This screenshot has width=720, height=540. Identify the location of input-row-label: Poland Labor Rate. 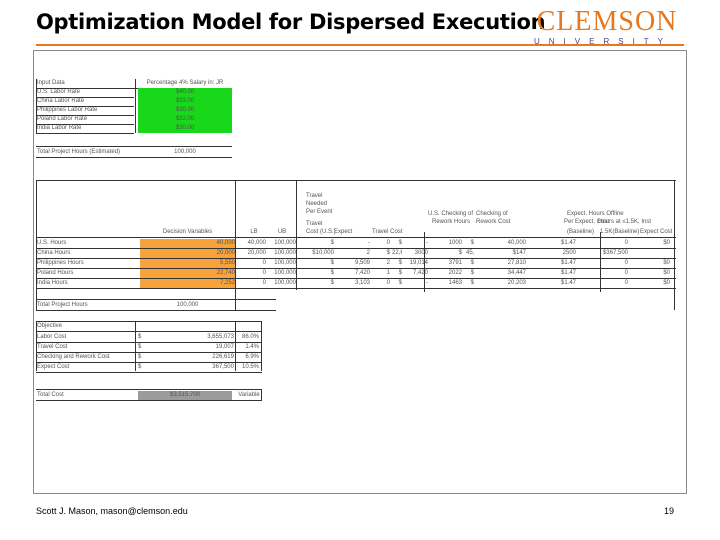
(62, 119).